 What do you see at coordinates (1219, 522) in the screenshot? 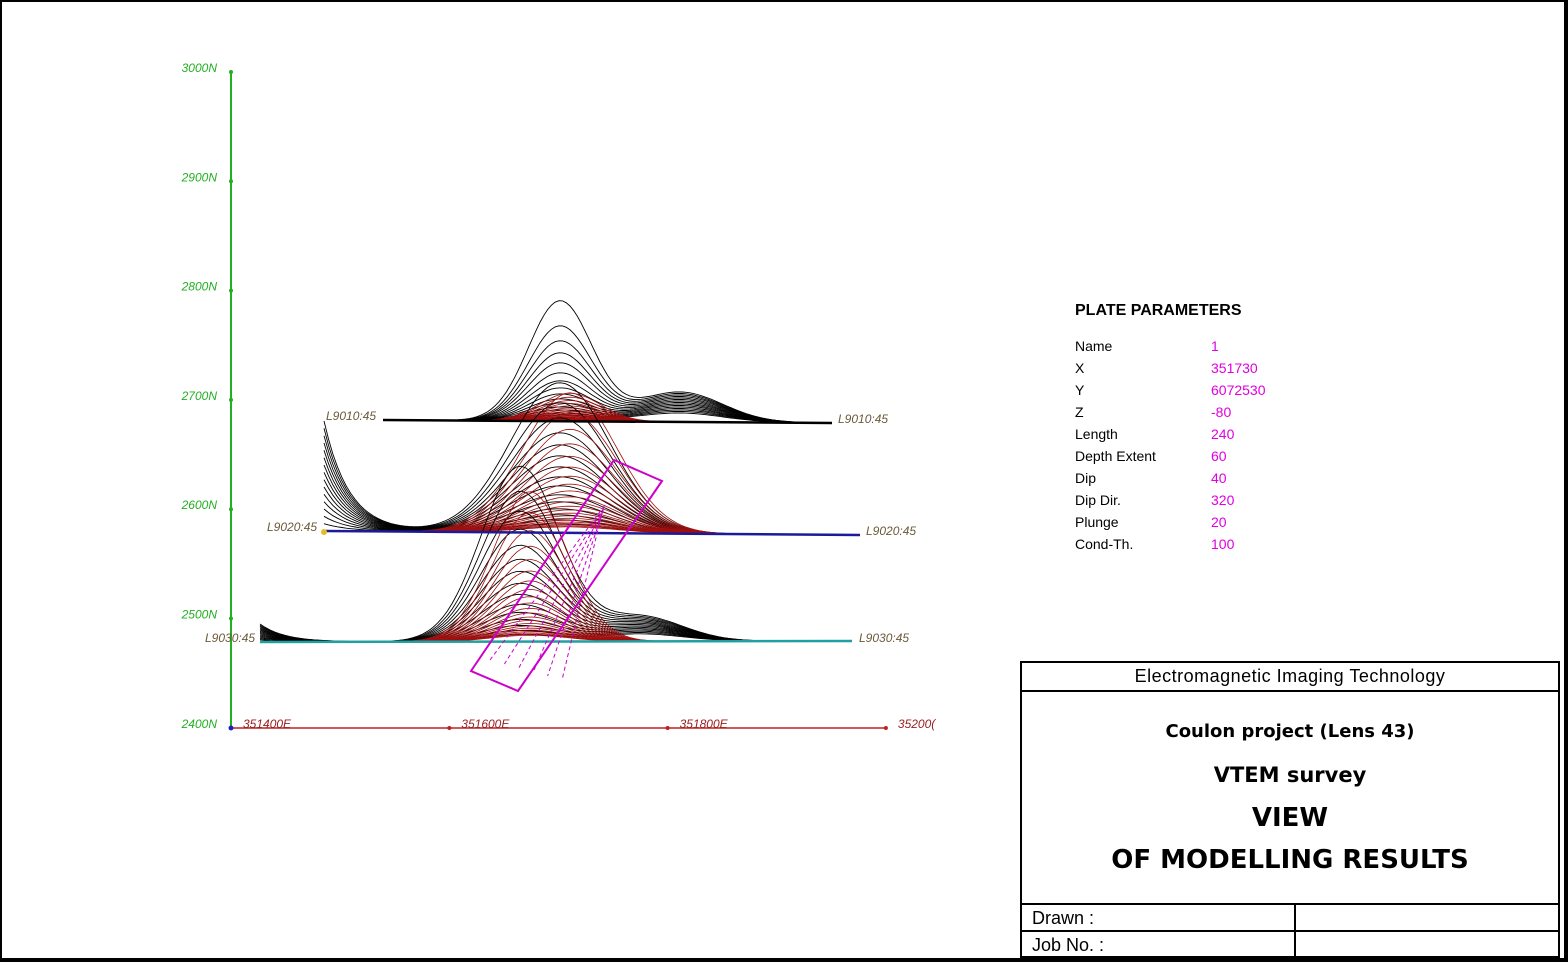
I see `param-value: 20` at bounding box center [1219, 522].